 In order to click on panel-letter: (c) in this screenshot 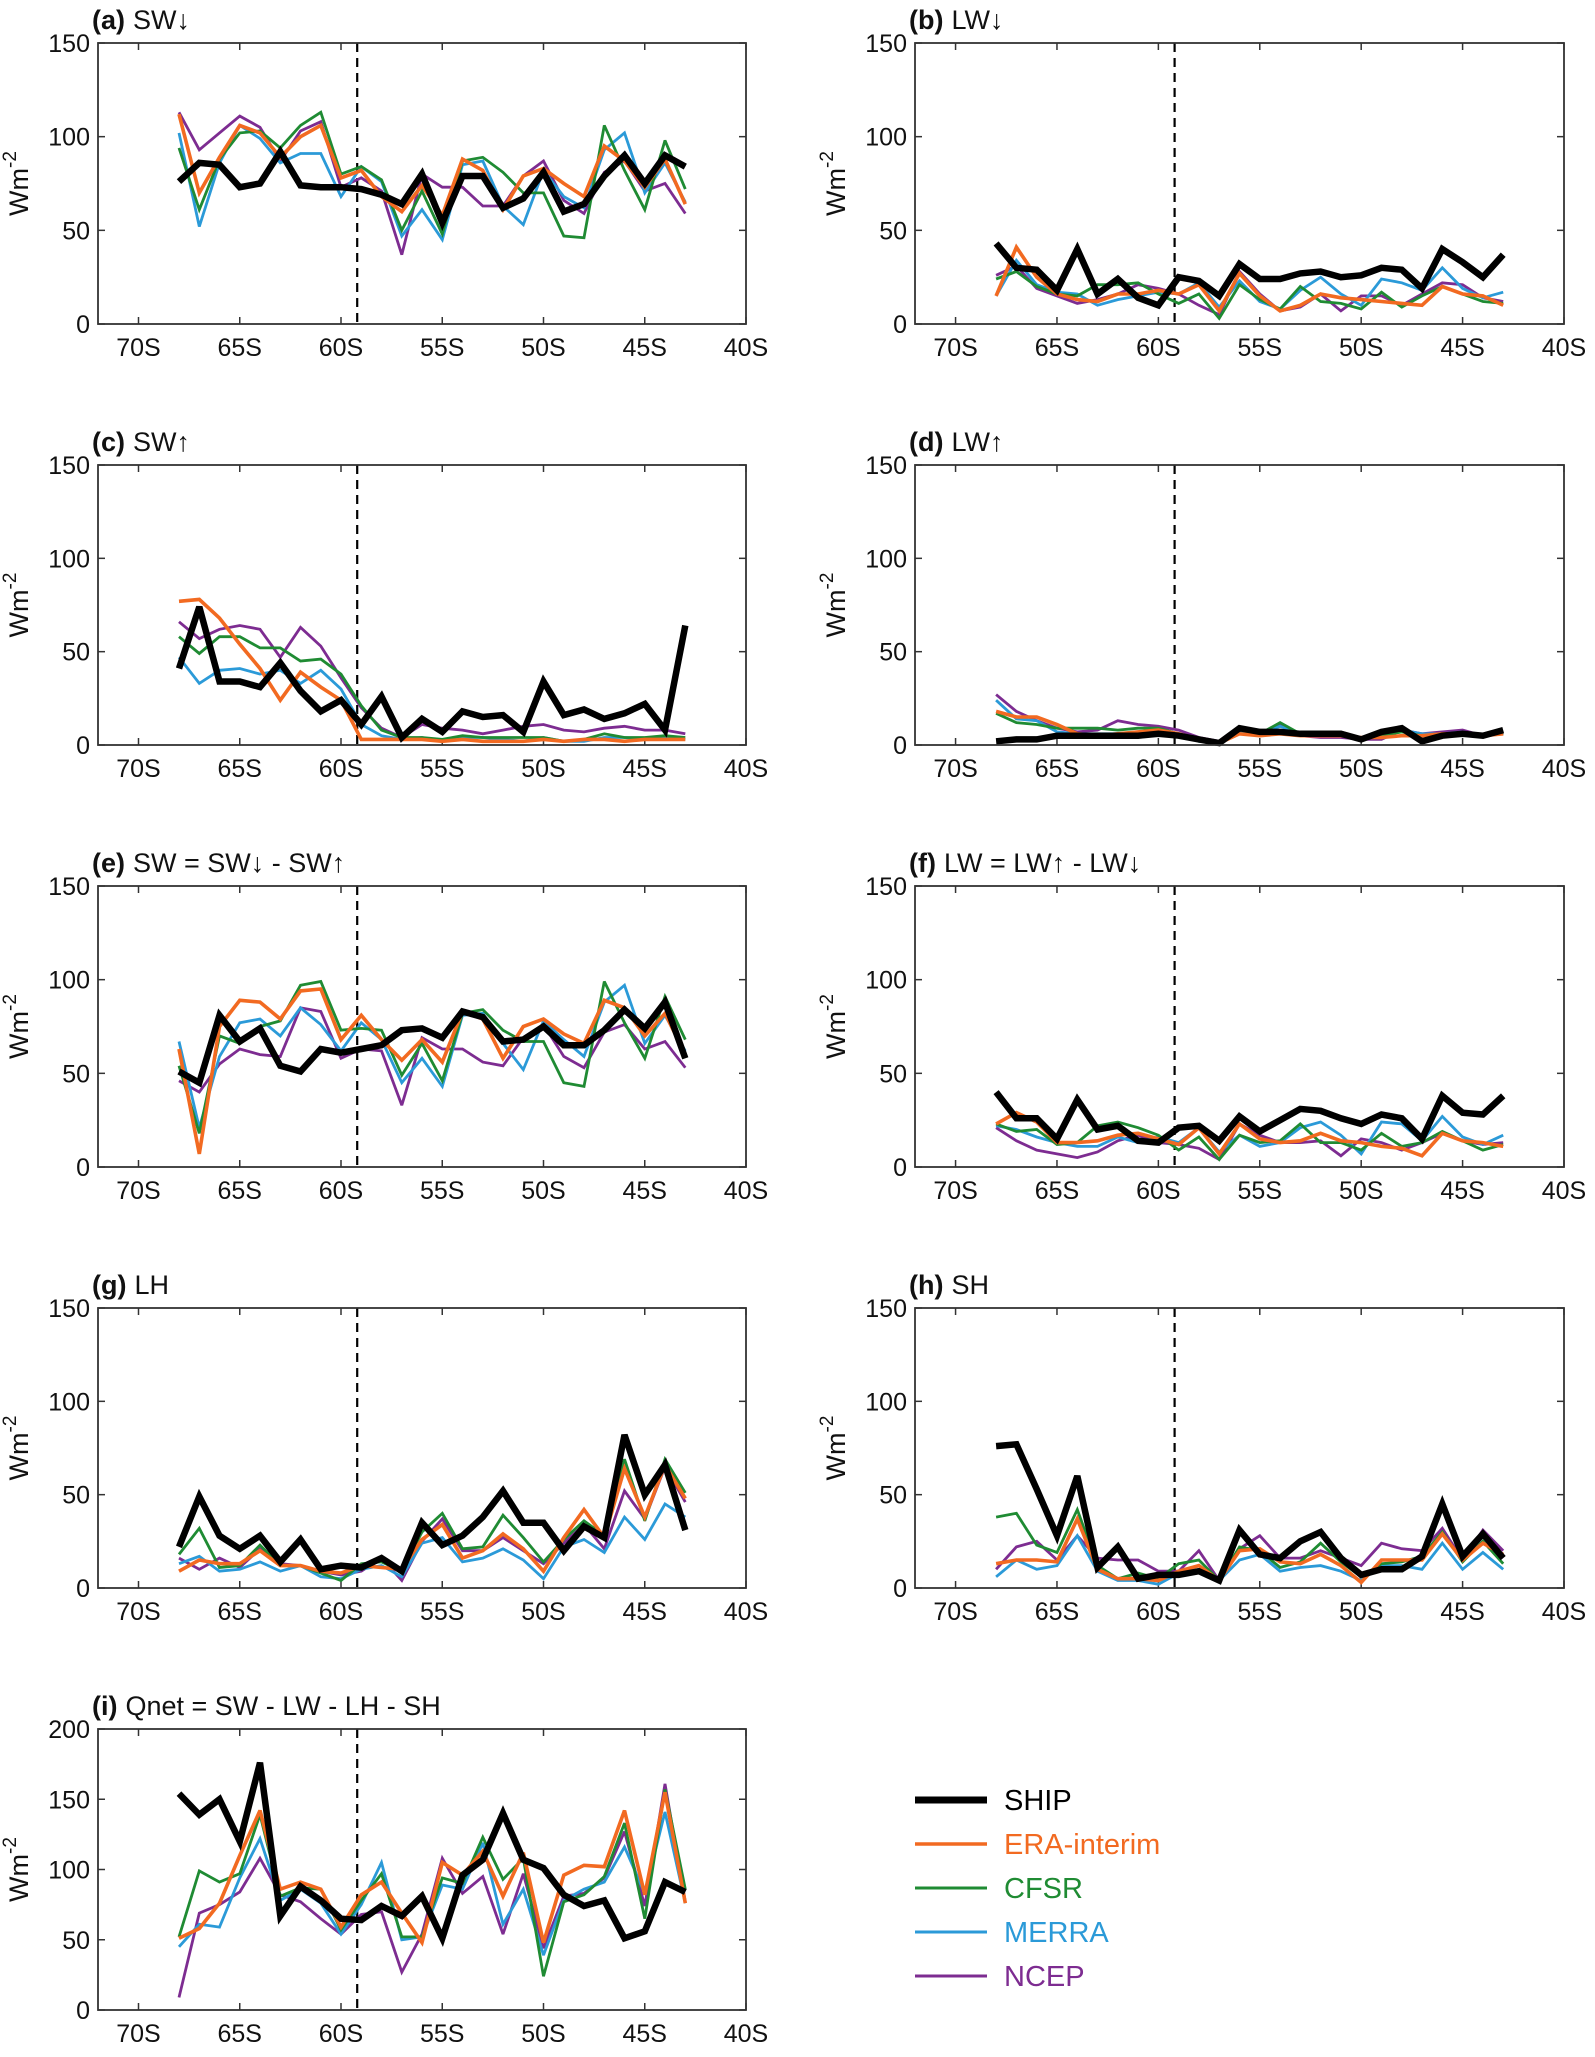, I will do `click(108, 442)`.